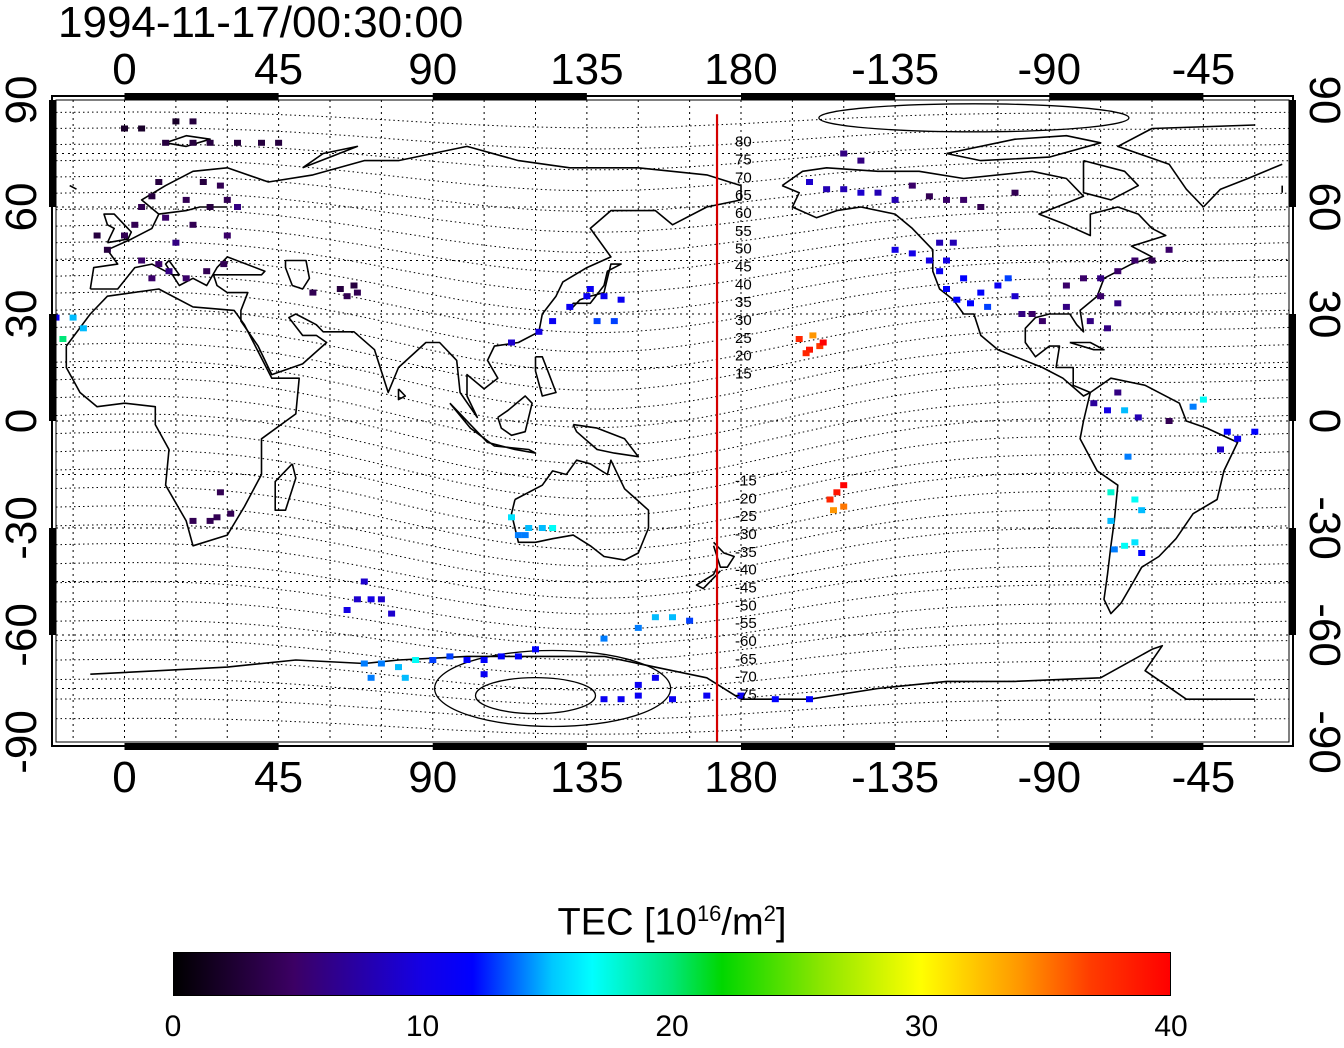 The width and height of the screenshot is (1344, 1048). I want to click on coastline-svalbard, so click(188, 141).